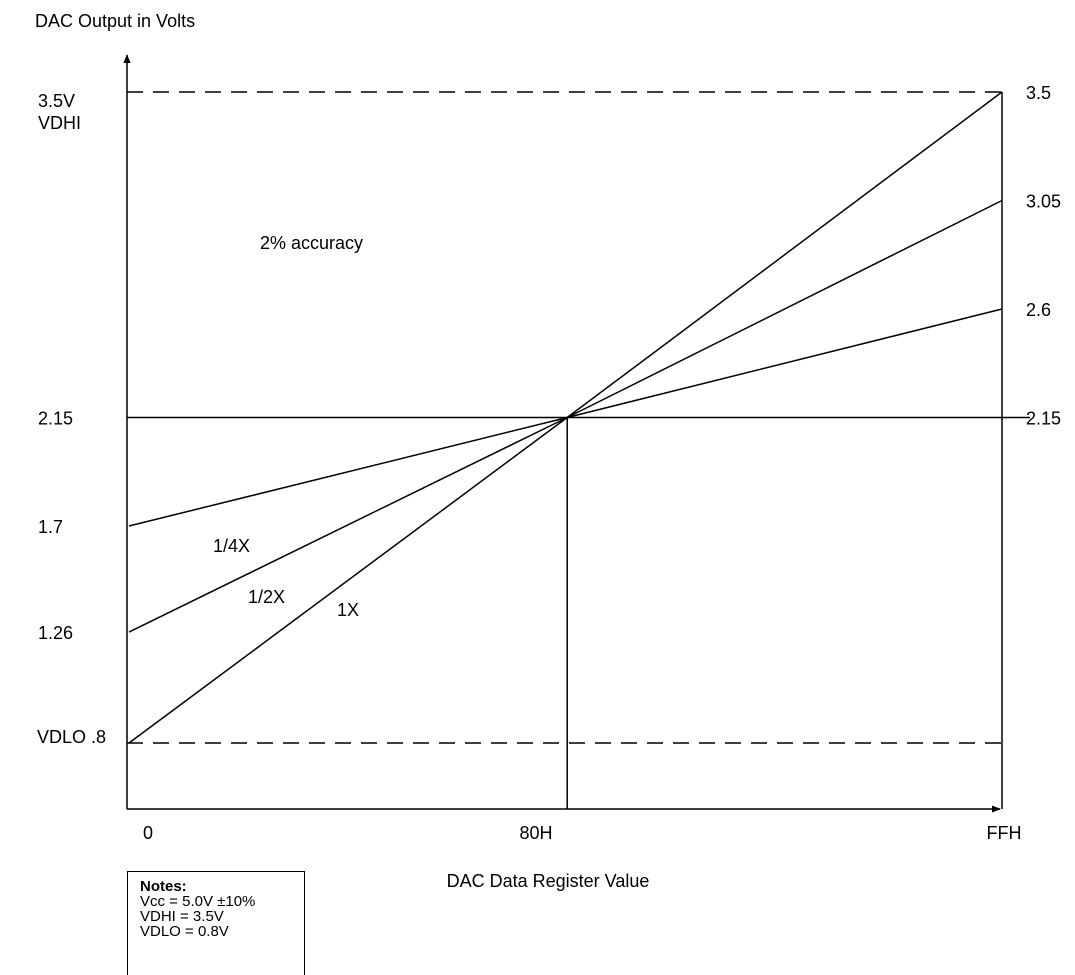 The image size is (1075, 975). What do you see at coordinates (1038, 93) in the screenshot?
I see `right-tick-label-0: 3.5` at bounding box center [1038, 93].